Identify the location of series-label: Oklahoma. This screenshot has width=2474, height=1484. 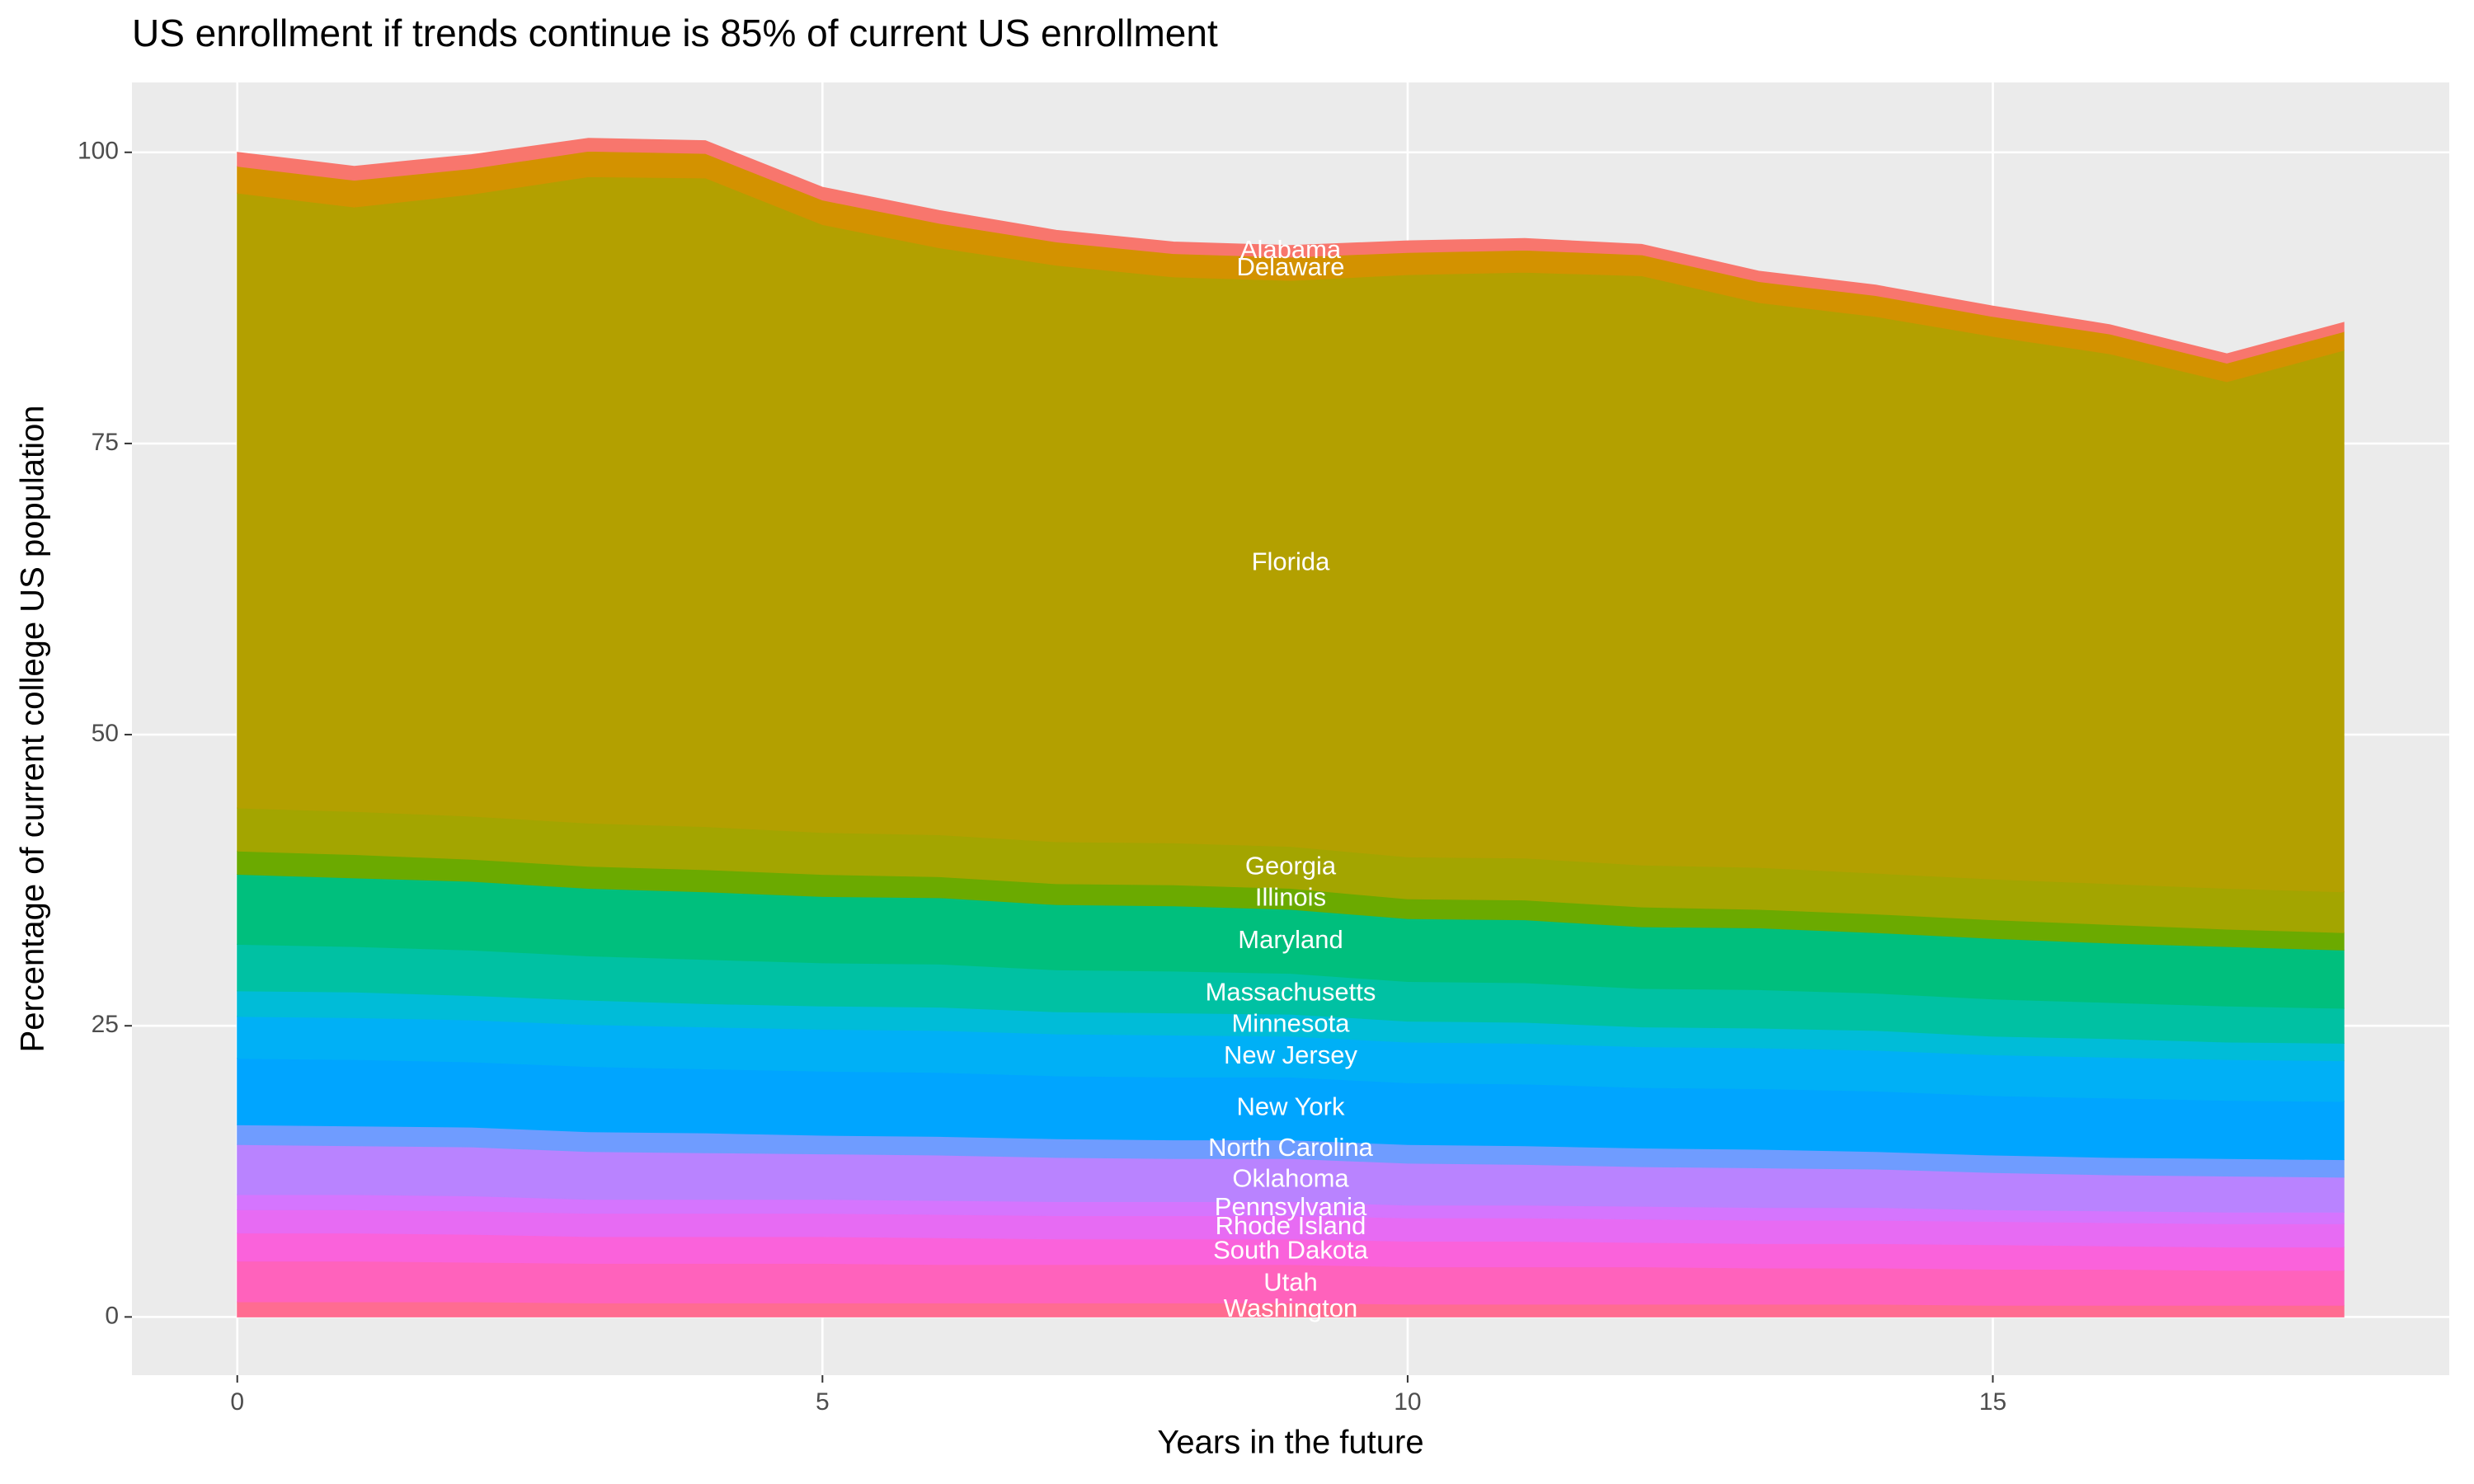
(1290, 1178).